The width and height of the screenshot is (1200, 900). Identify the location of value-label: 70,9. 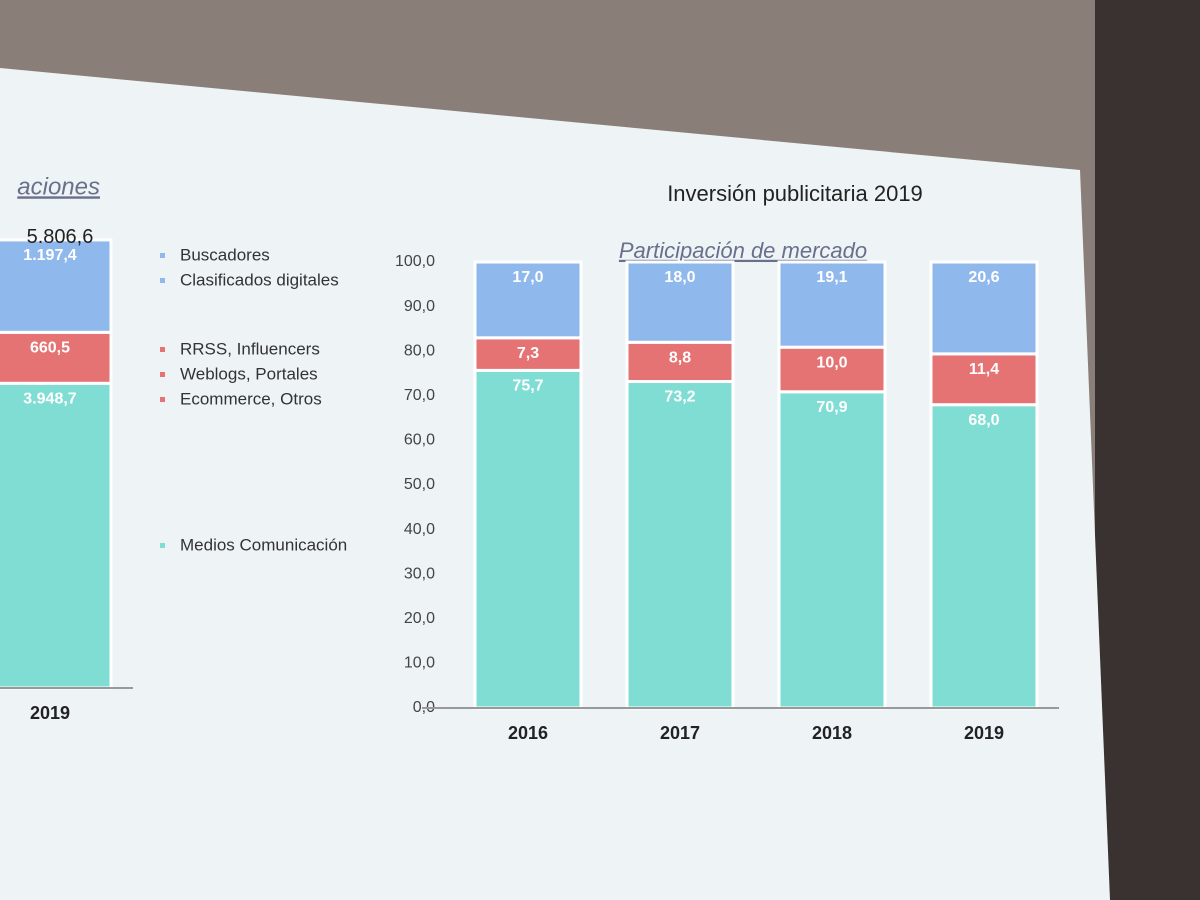
(831, 407).